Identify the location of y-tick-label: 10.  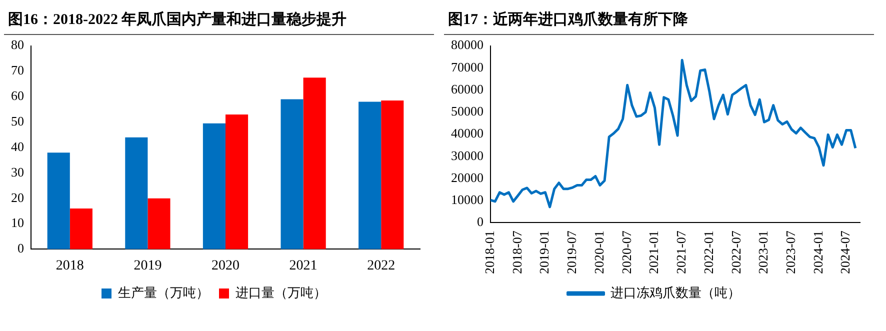
(17, 222).